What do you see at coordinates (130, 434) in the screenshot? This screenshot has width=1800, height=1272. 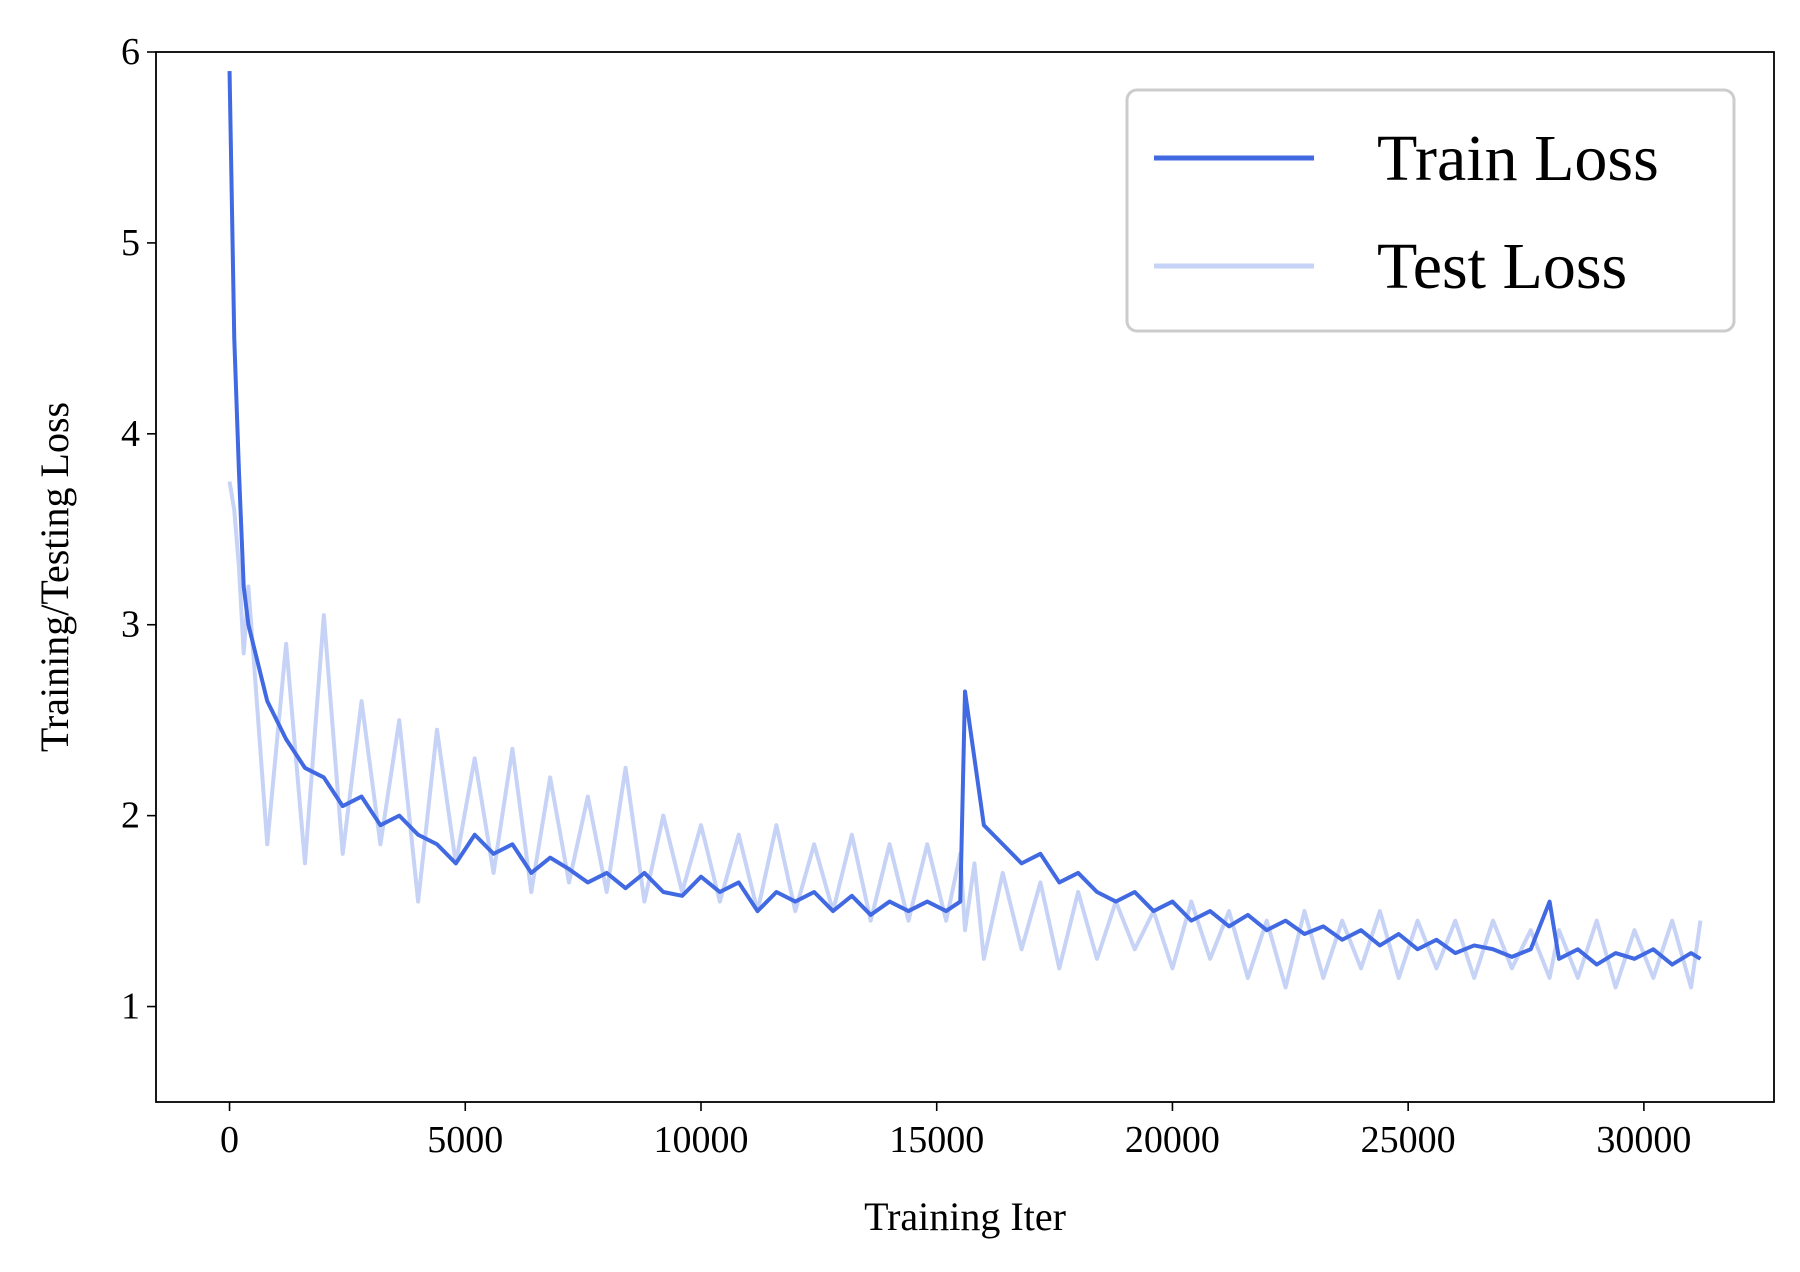 I see `y-tick-label: 4` at bounding box center [130, 434].